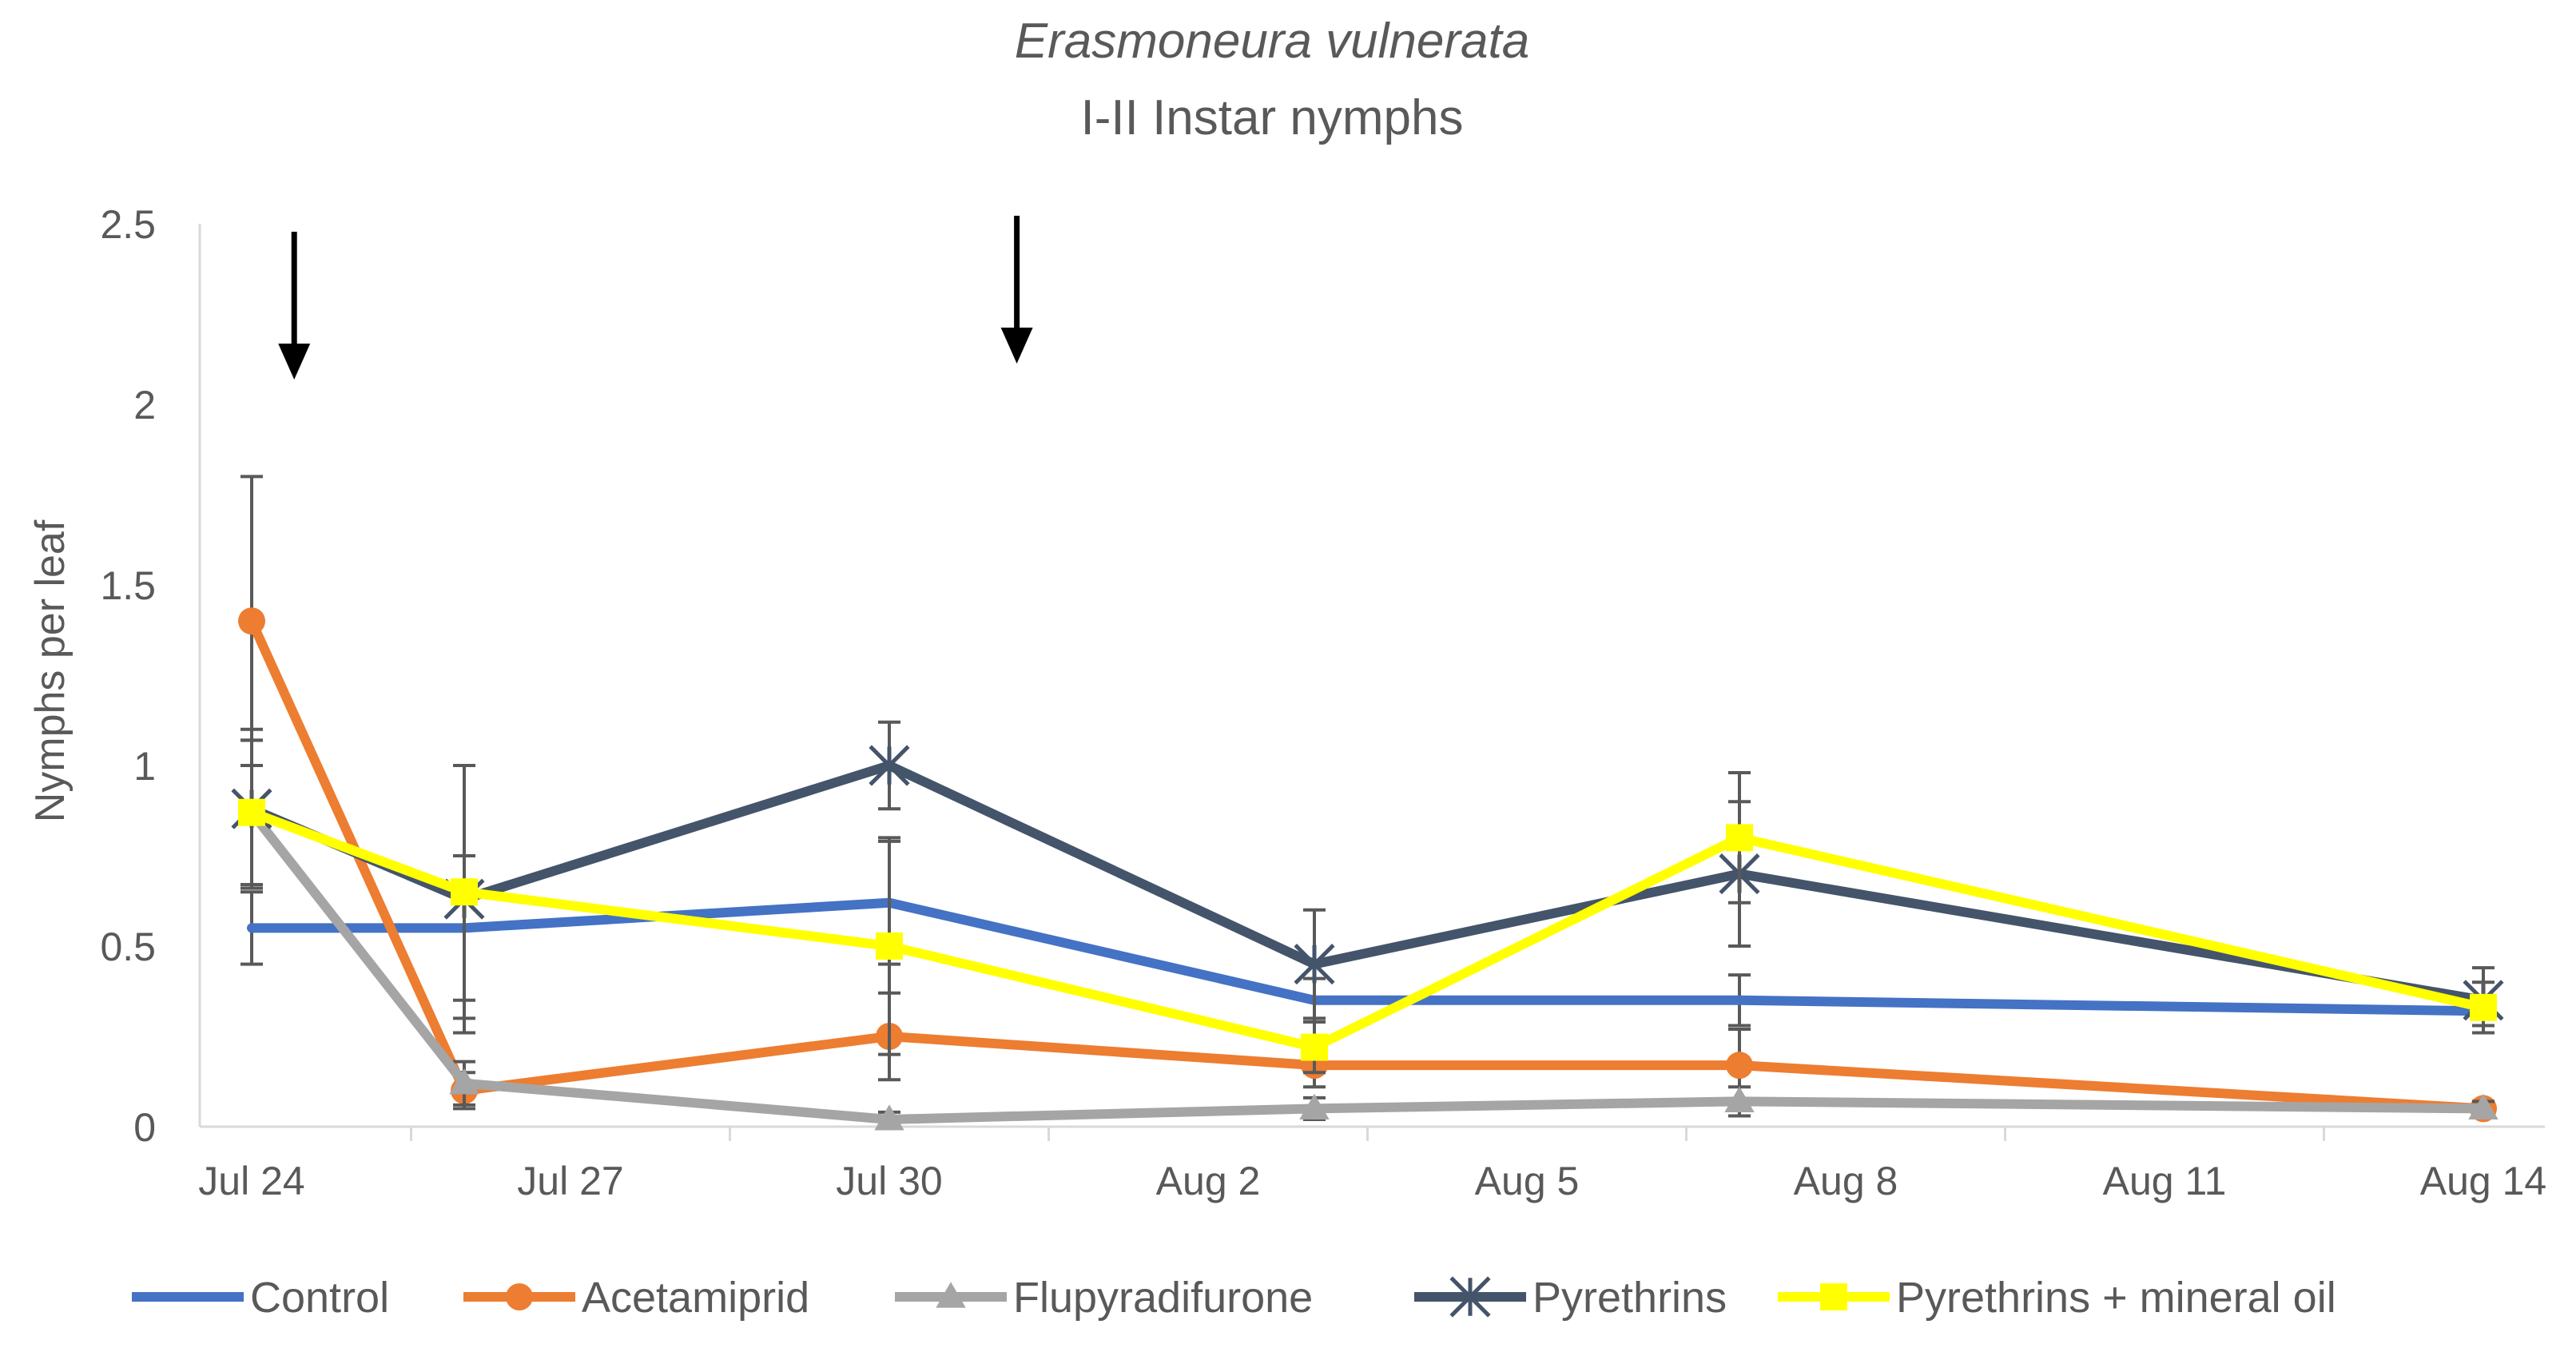 This screenshot has width=2576, height=1356. Describe the element at coordinates (1272, 41) in the screenshot. I see `chart-title-text: Erasmoneura vulnerata` at that location.